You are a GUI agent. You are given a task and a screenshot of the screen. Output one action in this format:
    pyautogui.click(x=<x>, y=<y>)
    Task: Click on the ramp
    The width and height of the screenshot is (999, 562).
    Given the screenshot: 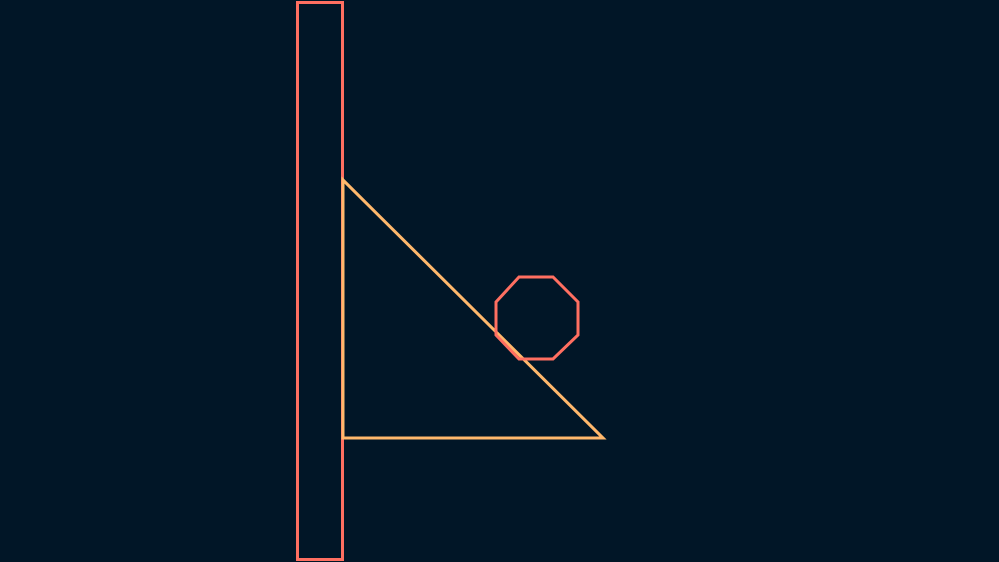 What is the action you would take?
    pyautogui.click(x=474, y=308)
    